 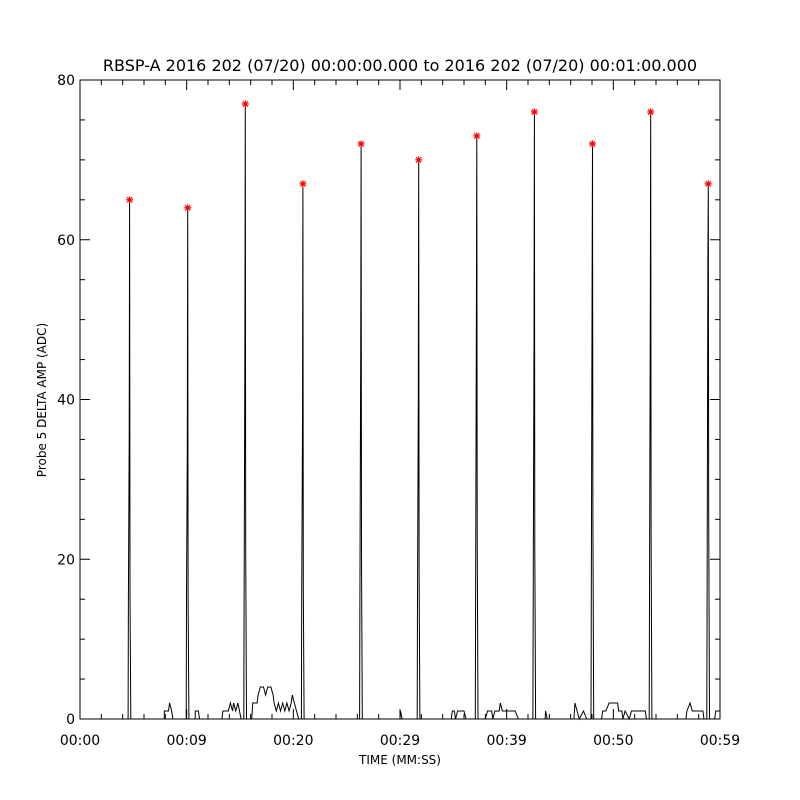 I want to click on x-axis-label: TIME (MM:SS), so click(x=399, y=760).